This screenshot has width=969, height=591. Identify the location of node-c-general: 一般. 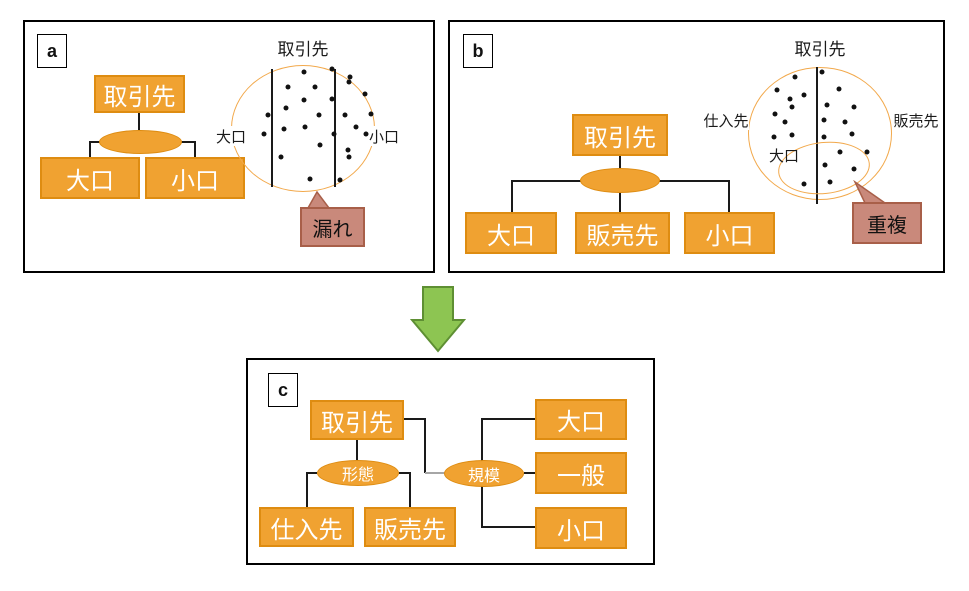
(581, 473).